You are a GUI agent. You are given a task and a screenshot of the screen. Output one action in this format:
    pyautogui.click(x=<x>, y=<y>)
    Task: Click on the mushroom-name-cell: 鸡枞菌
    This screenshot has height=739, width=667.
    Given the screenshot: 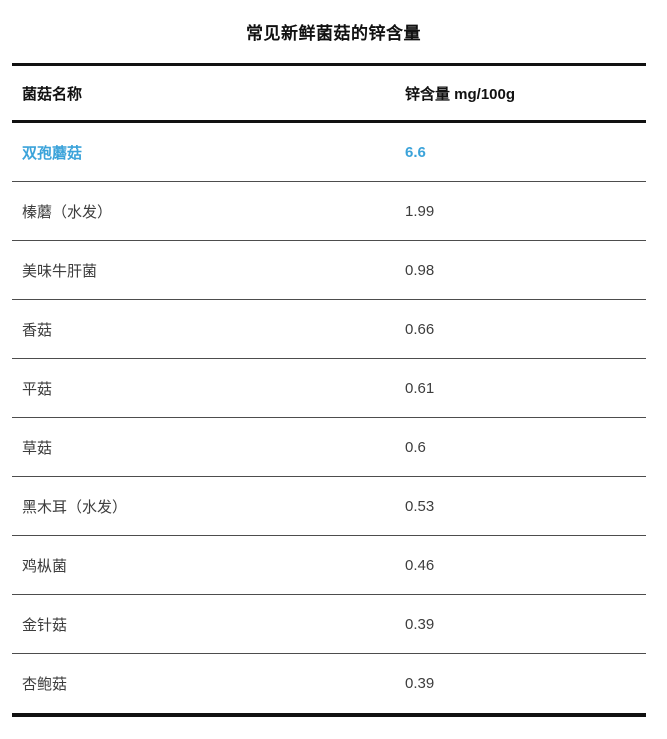 What is the action you would take?
    pyautogui.click(x=45, y=566)
    